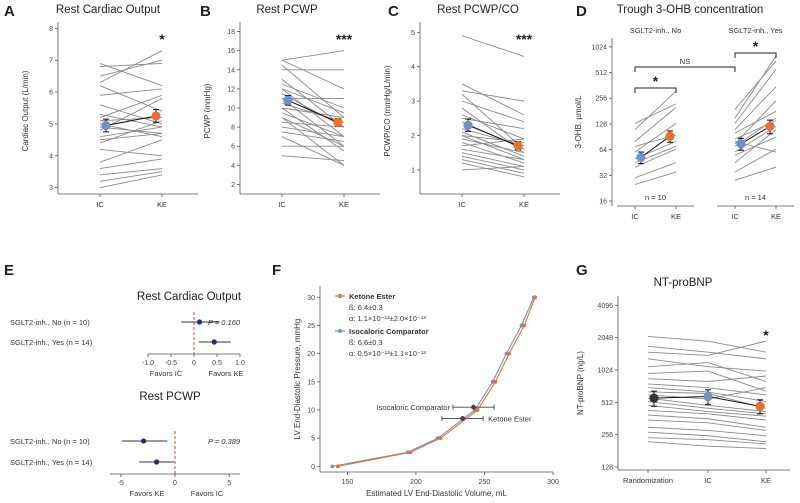 This screenshot has width=800, height=503. What do you see at coordinates (387, 353) in the screenshot?
I see `legend-alpha: α: 0.5×10⁻¹³±1.1×10⁻¹³` at bounding box center [387, 353].